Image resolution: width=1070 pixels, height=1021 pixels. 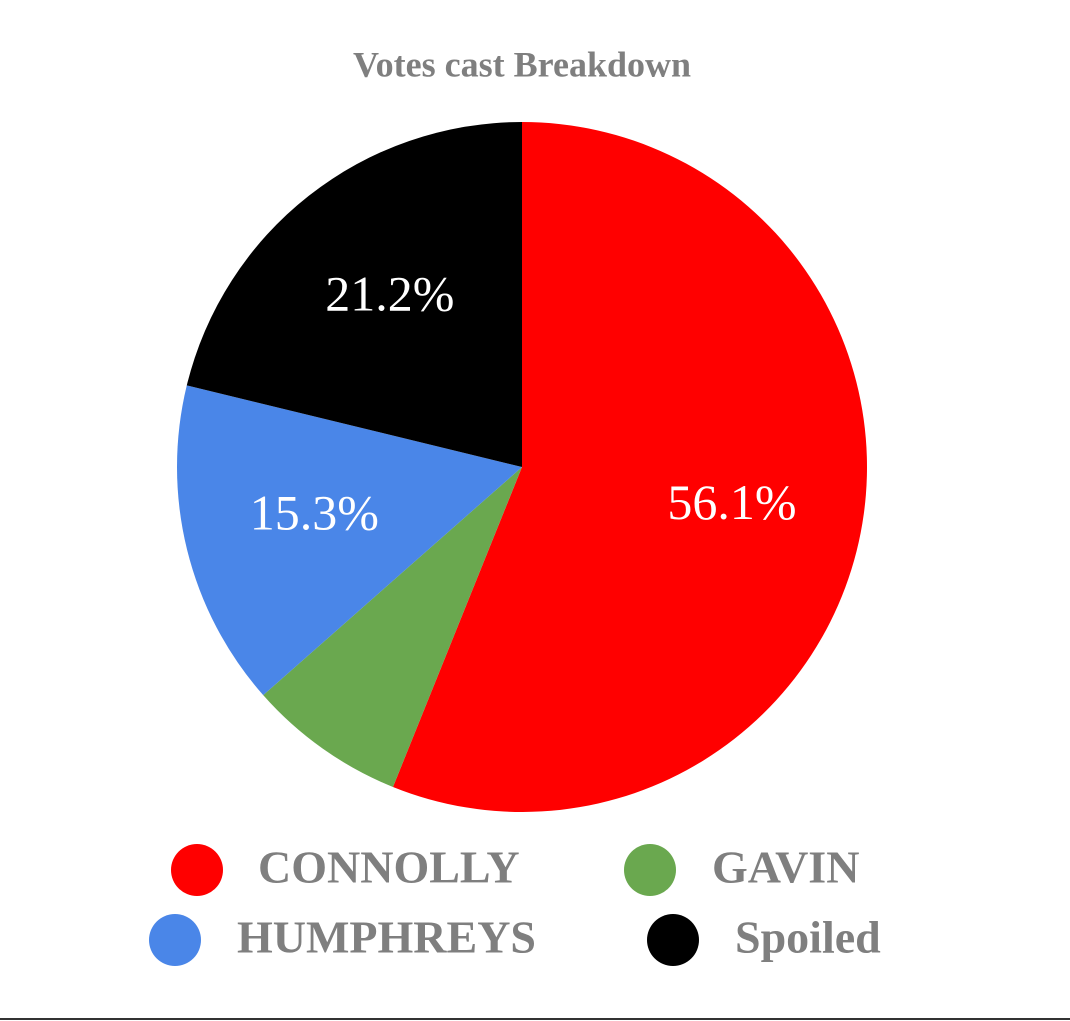 What do you see at coordinates (731, 502) in the screenshot?
I see `data-label: 56.1%` at bounding box center [731, 502].